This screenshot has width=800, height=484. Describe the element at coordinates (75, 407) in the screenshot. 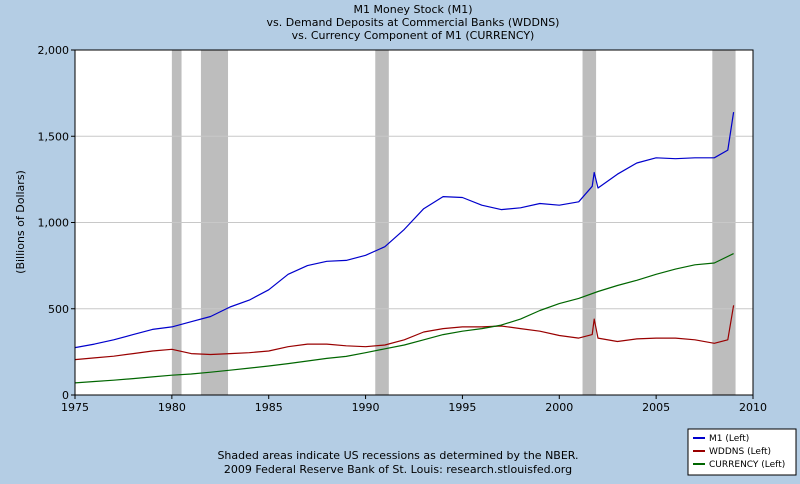

I see `x-tick-label: 1975` at that location.